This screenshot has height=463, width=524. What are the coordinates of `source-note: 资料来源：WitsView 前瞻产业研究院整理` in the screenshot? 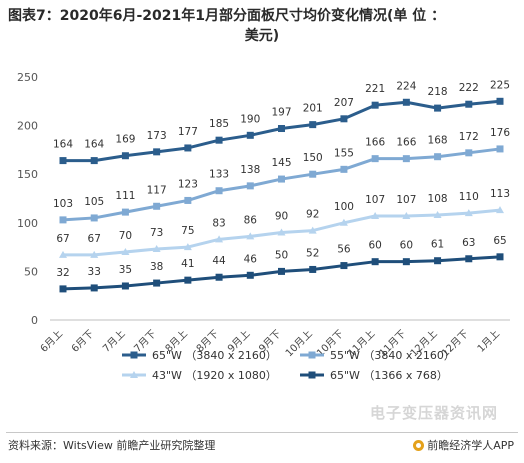 It's located at (112, 445).